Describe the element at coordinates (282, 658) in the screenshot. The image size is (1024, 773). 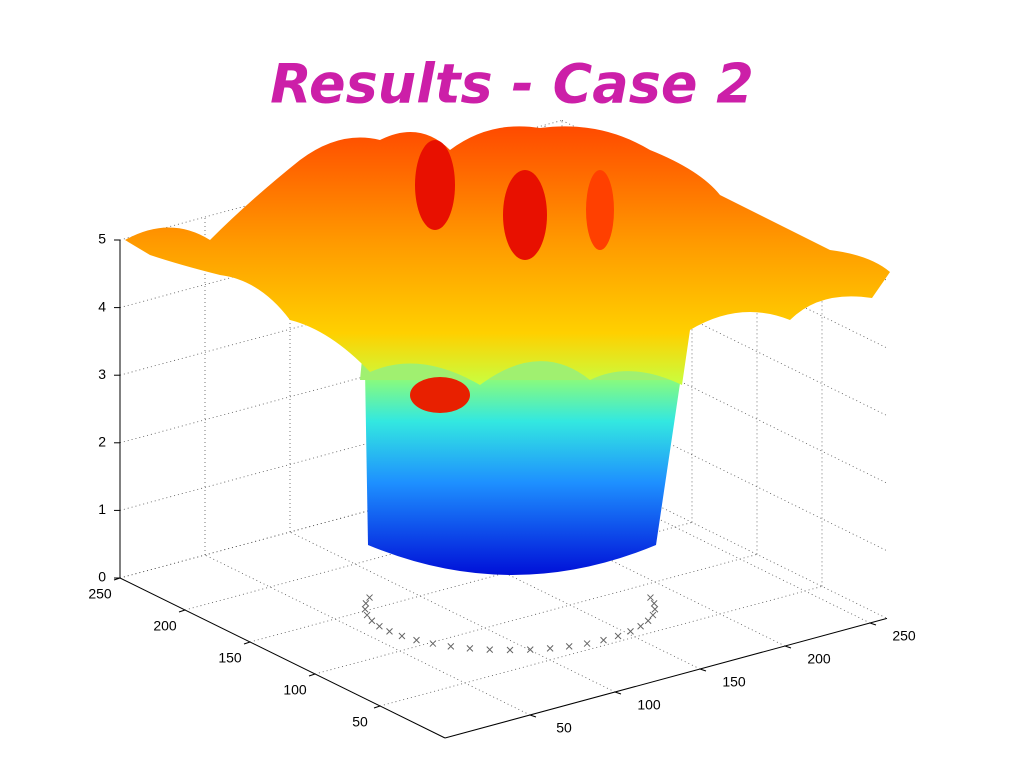
I see `x-axis` at that location.